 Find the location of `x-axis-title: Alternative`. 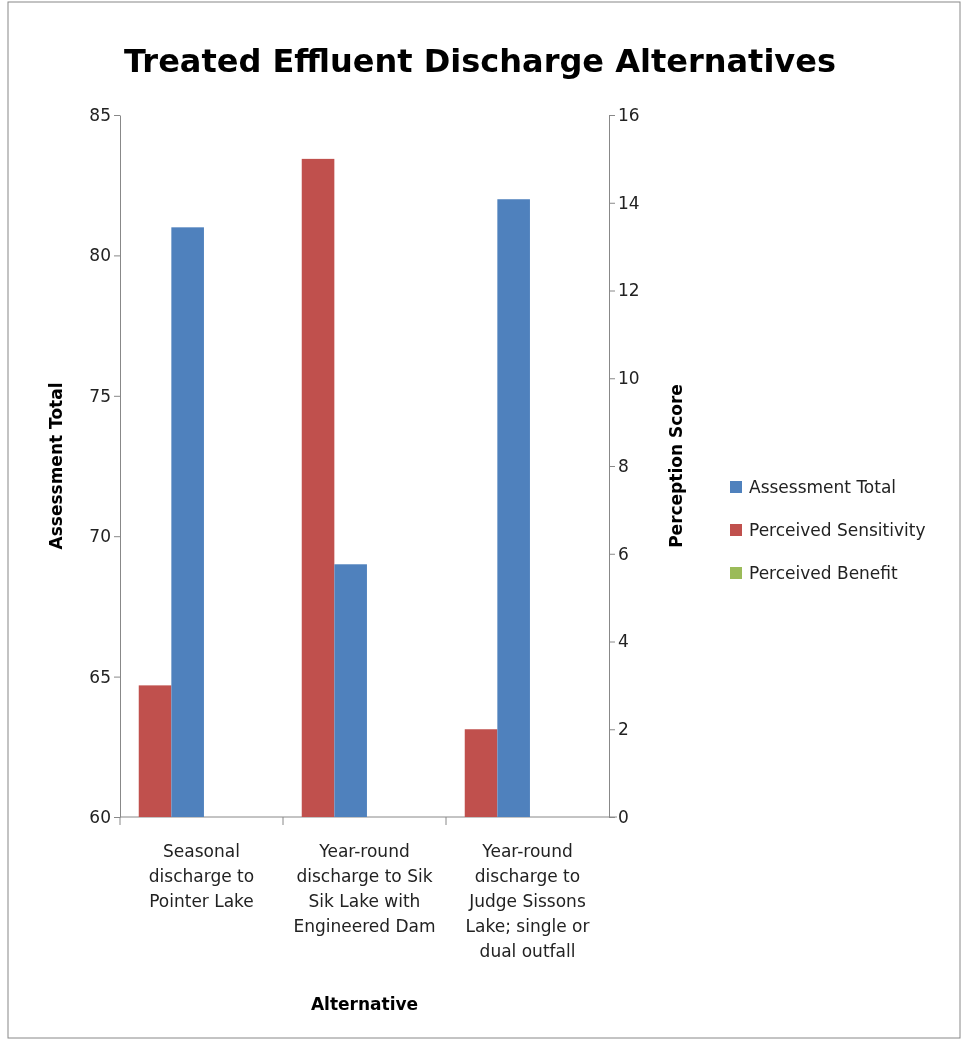

x-axis-title: Alternative is located at coordinates (364, 1004).